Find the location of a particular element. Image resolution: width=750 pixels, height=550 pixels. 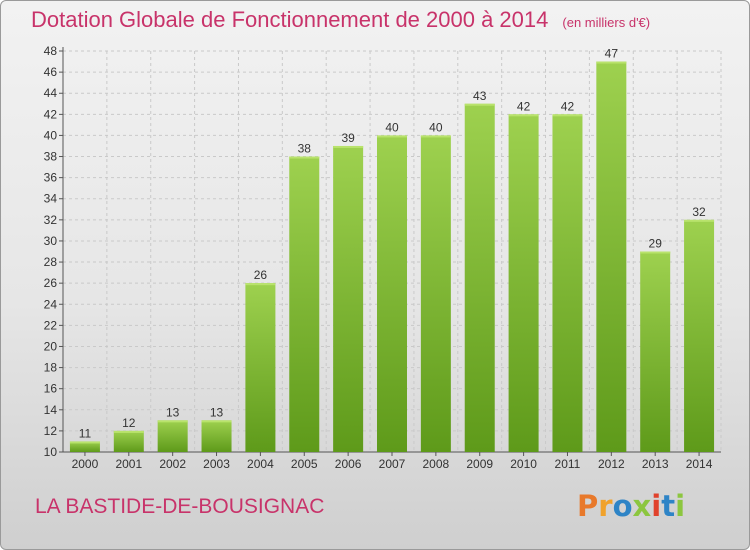

logo-letter: t is located at coordinates (668, 506).